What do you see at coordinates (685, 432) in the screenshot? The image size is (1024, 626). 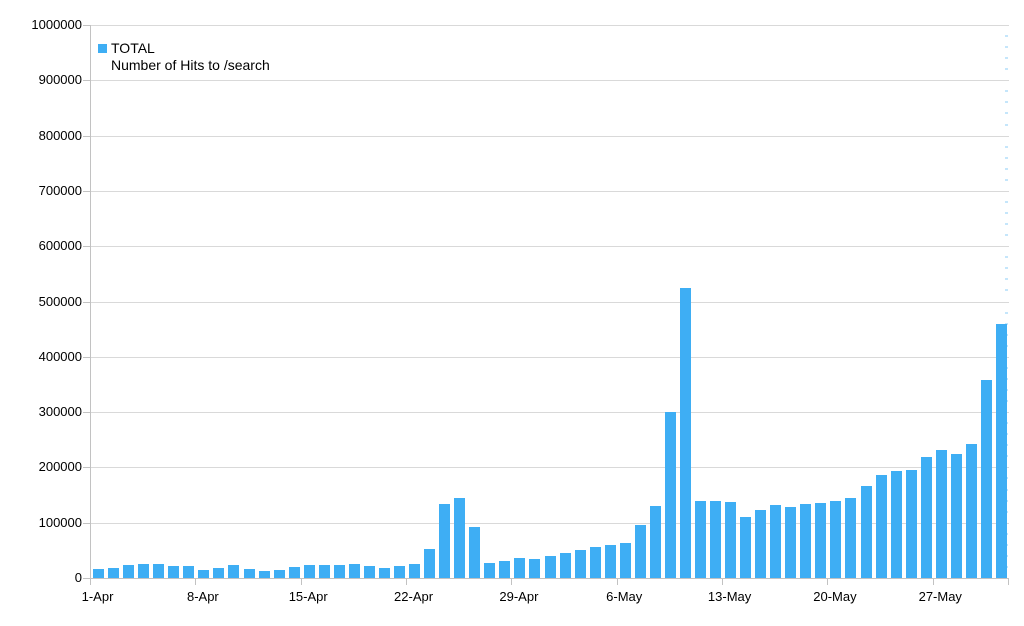 I see `bar-10-May` at bounding box center [685, 432].